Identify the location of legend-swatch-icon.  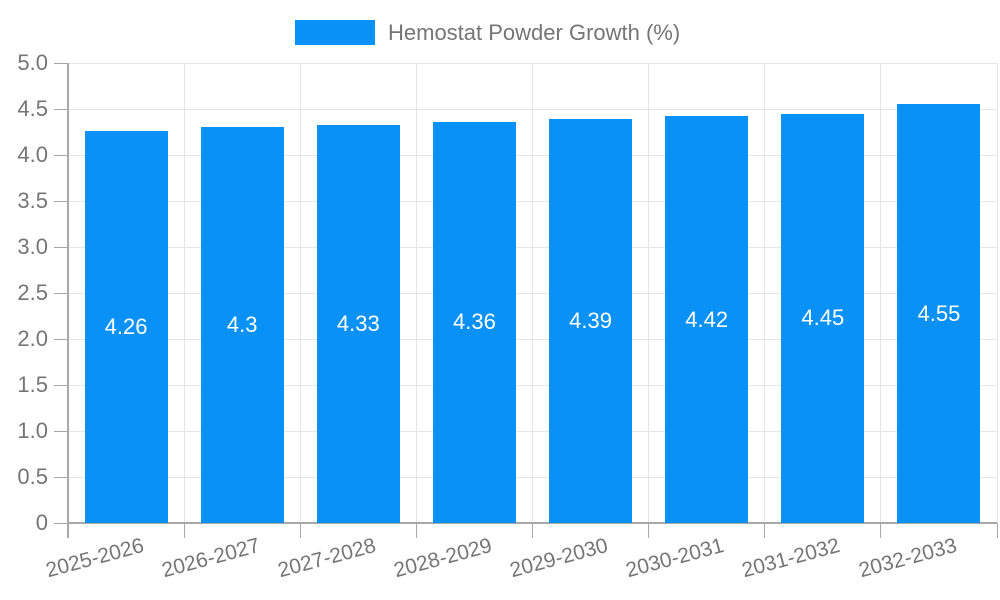
(335, 32).